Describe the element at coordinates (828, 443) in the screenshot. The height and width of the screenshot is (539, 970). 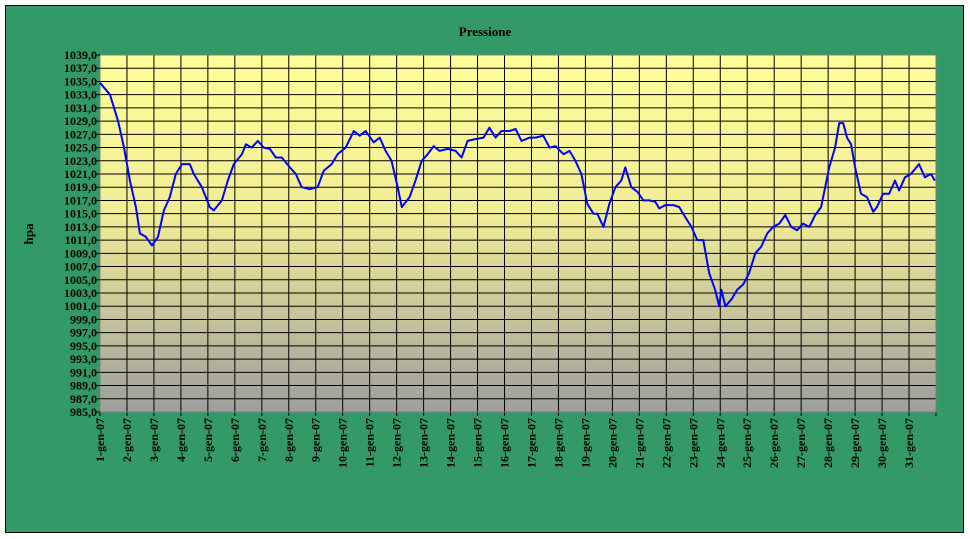
I see `x-tick-label: 28-gen-07` at that location.